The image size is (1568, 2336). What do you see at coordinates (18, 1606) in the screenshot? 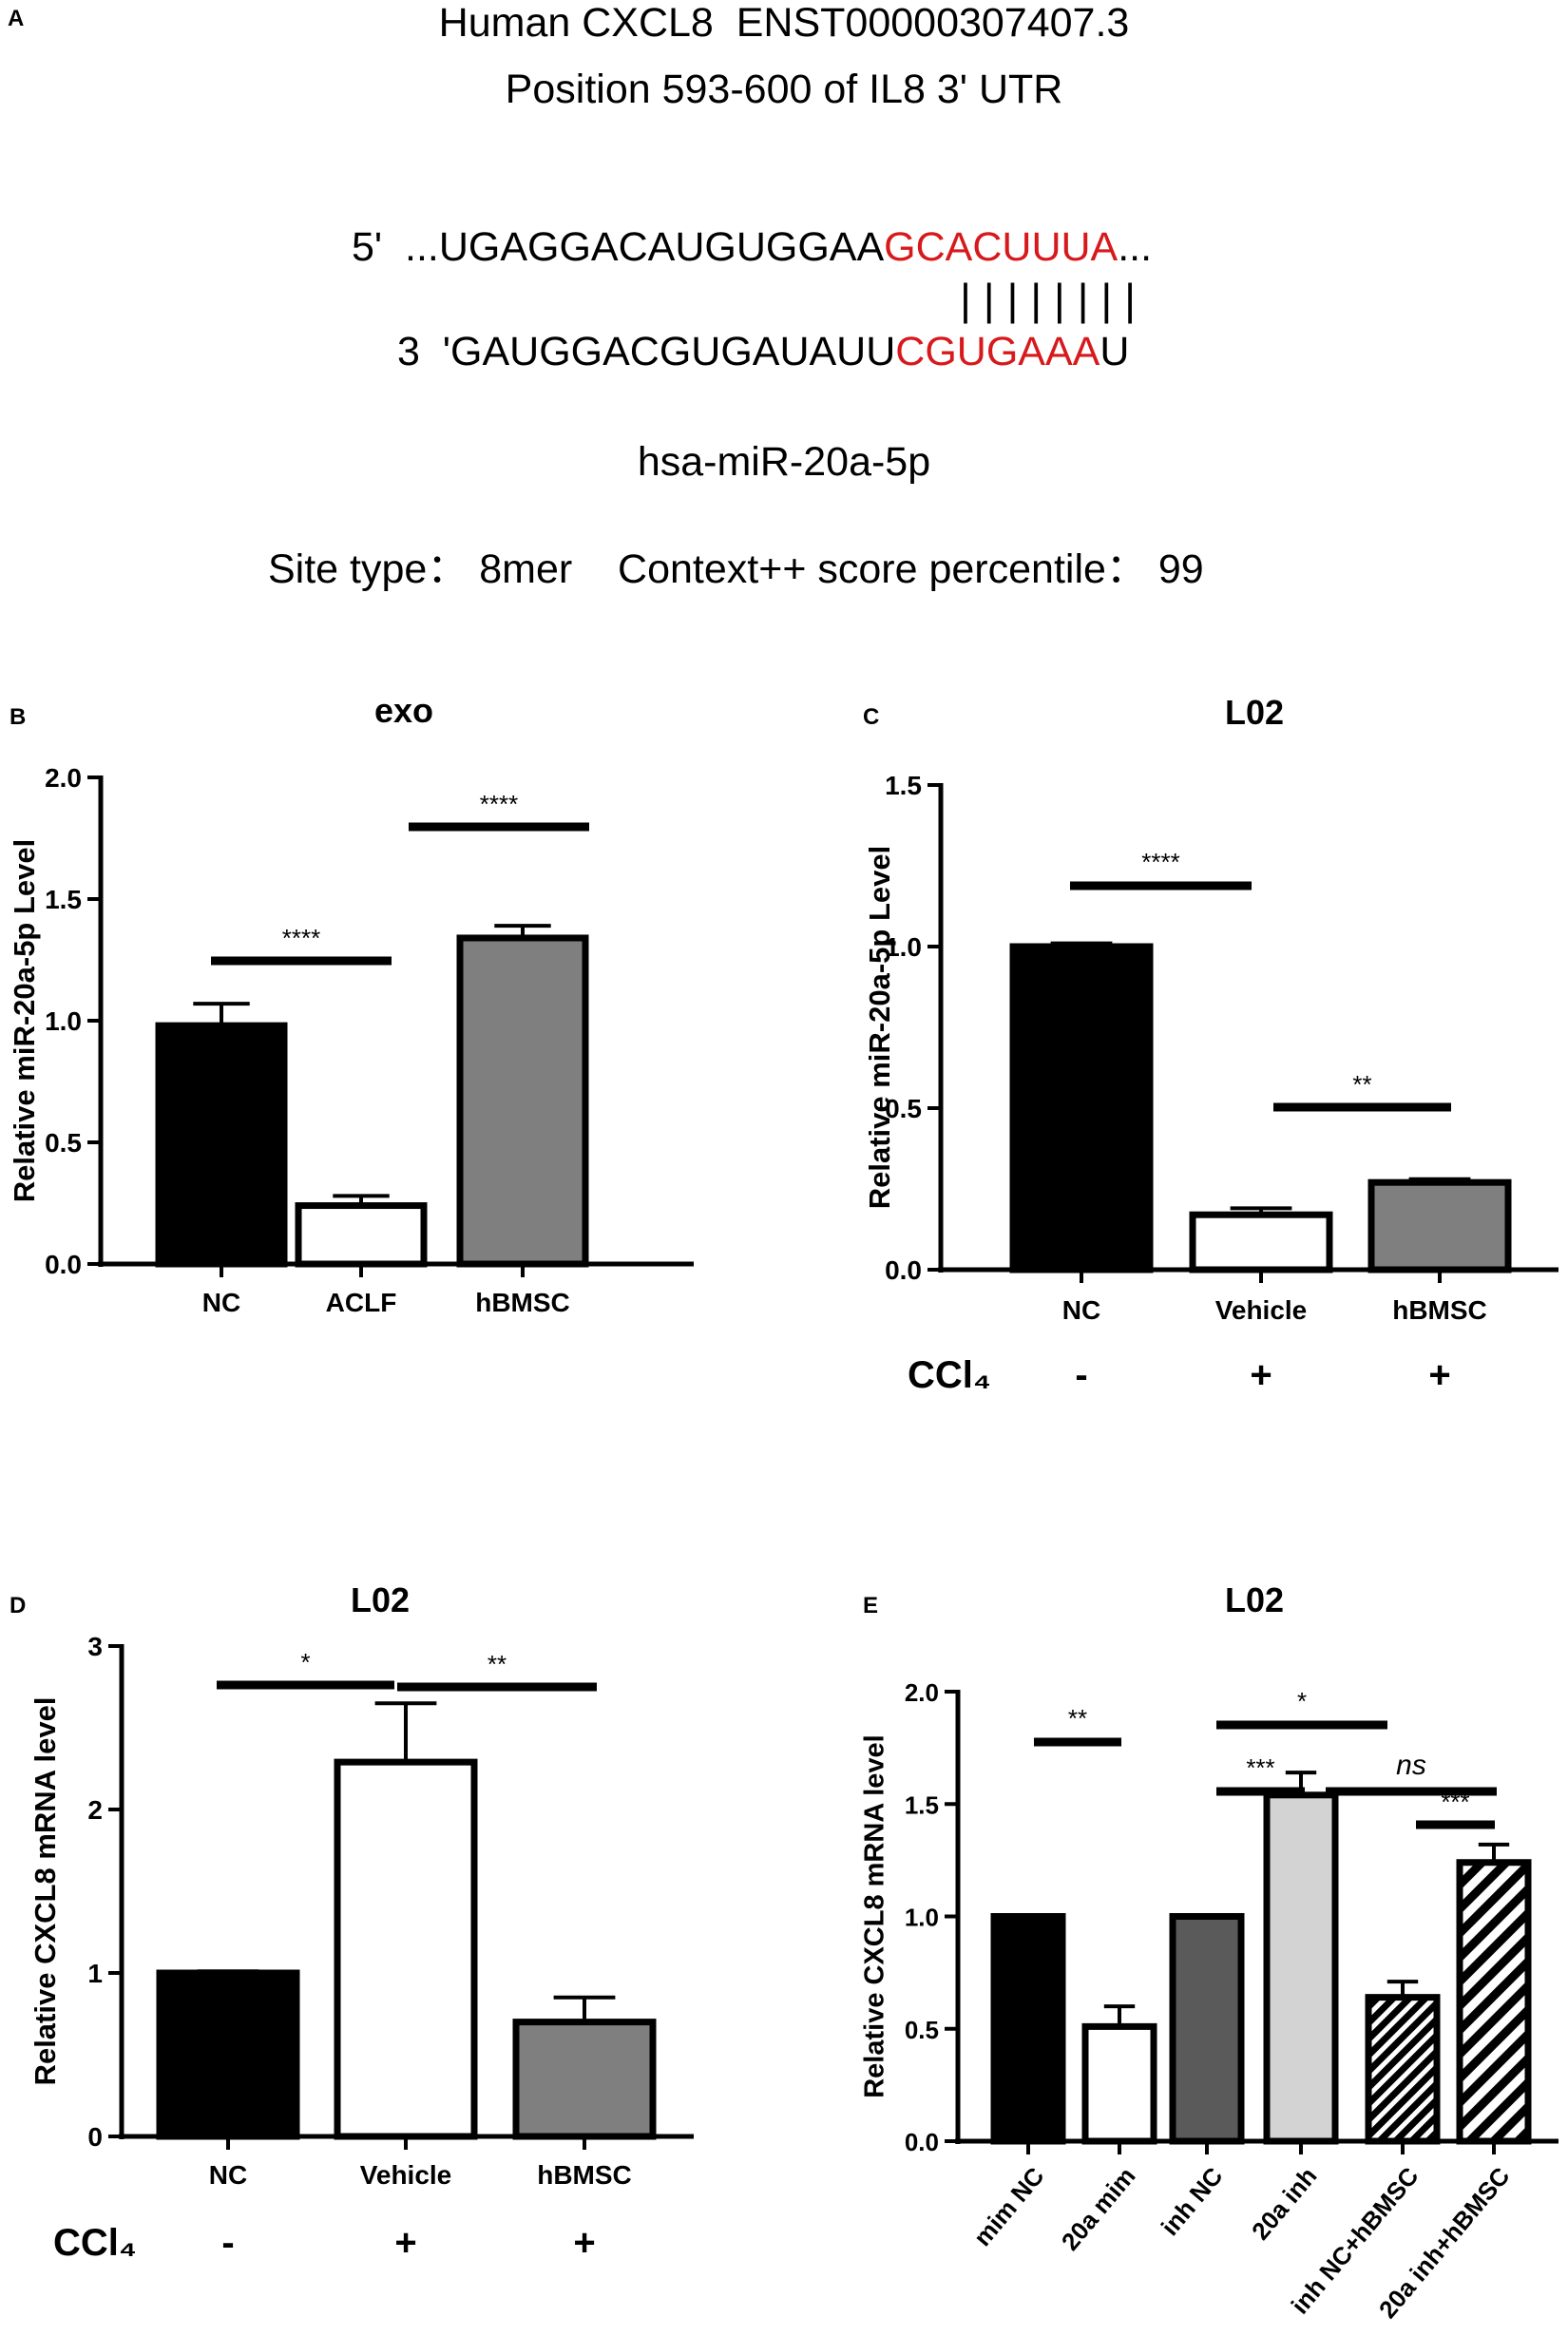
I see `chart-d-panel-letter: D` at bounding box center [18, 1606].